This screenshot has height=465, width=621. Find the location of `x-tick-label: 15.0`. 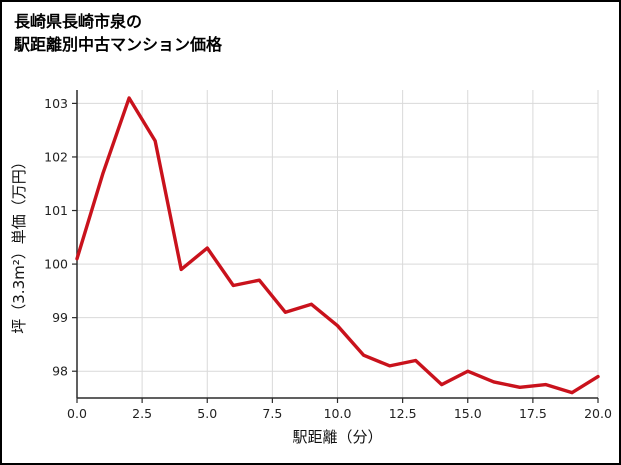

x-tick-label: 15.0 is located at coordinates (468, 413).